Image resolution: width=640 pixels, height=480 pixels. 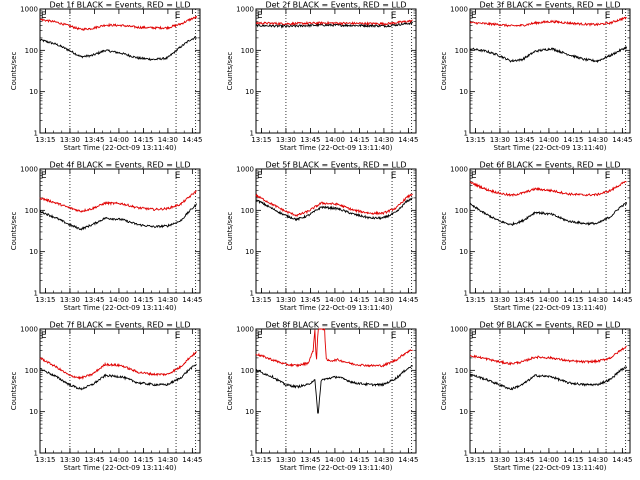 What do you see at coordinates (335, 325) in the screenshot?
I see `panel-title: Det 8f BLACK = Events, RED = LLD` at bounding box center [335, 325].